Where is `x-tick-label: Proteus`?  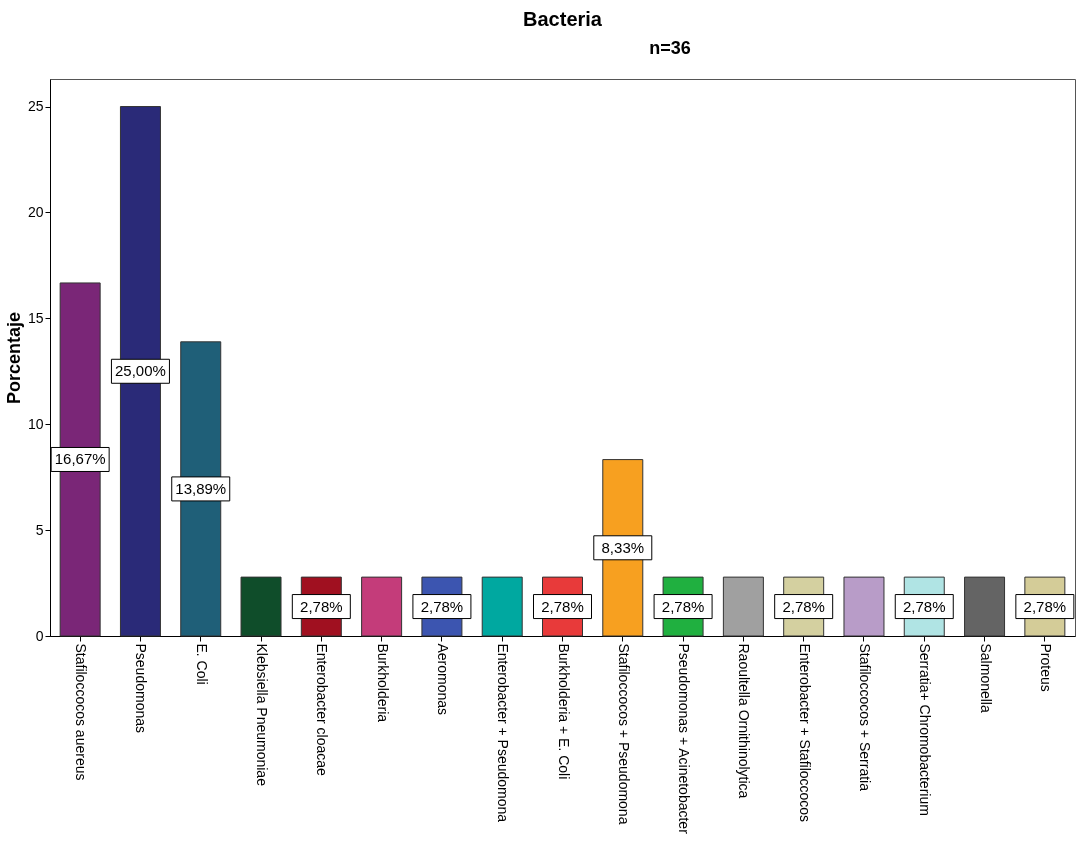 x-tick-label: Proteus is located at coordinates (1045, 667).